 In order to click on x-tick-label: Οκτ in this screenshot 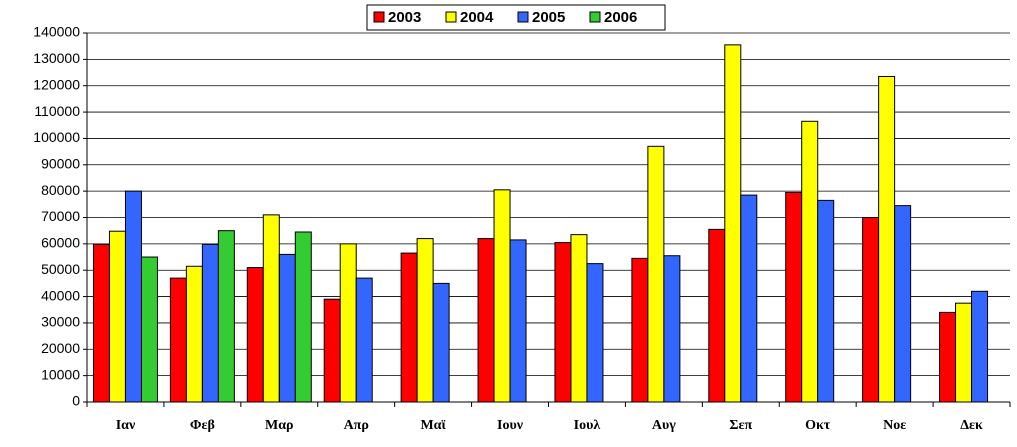, I will do `click(818, 425)`.